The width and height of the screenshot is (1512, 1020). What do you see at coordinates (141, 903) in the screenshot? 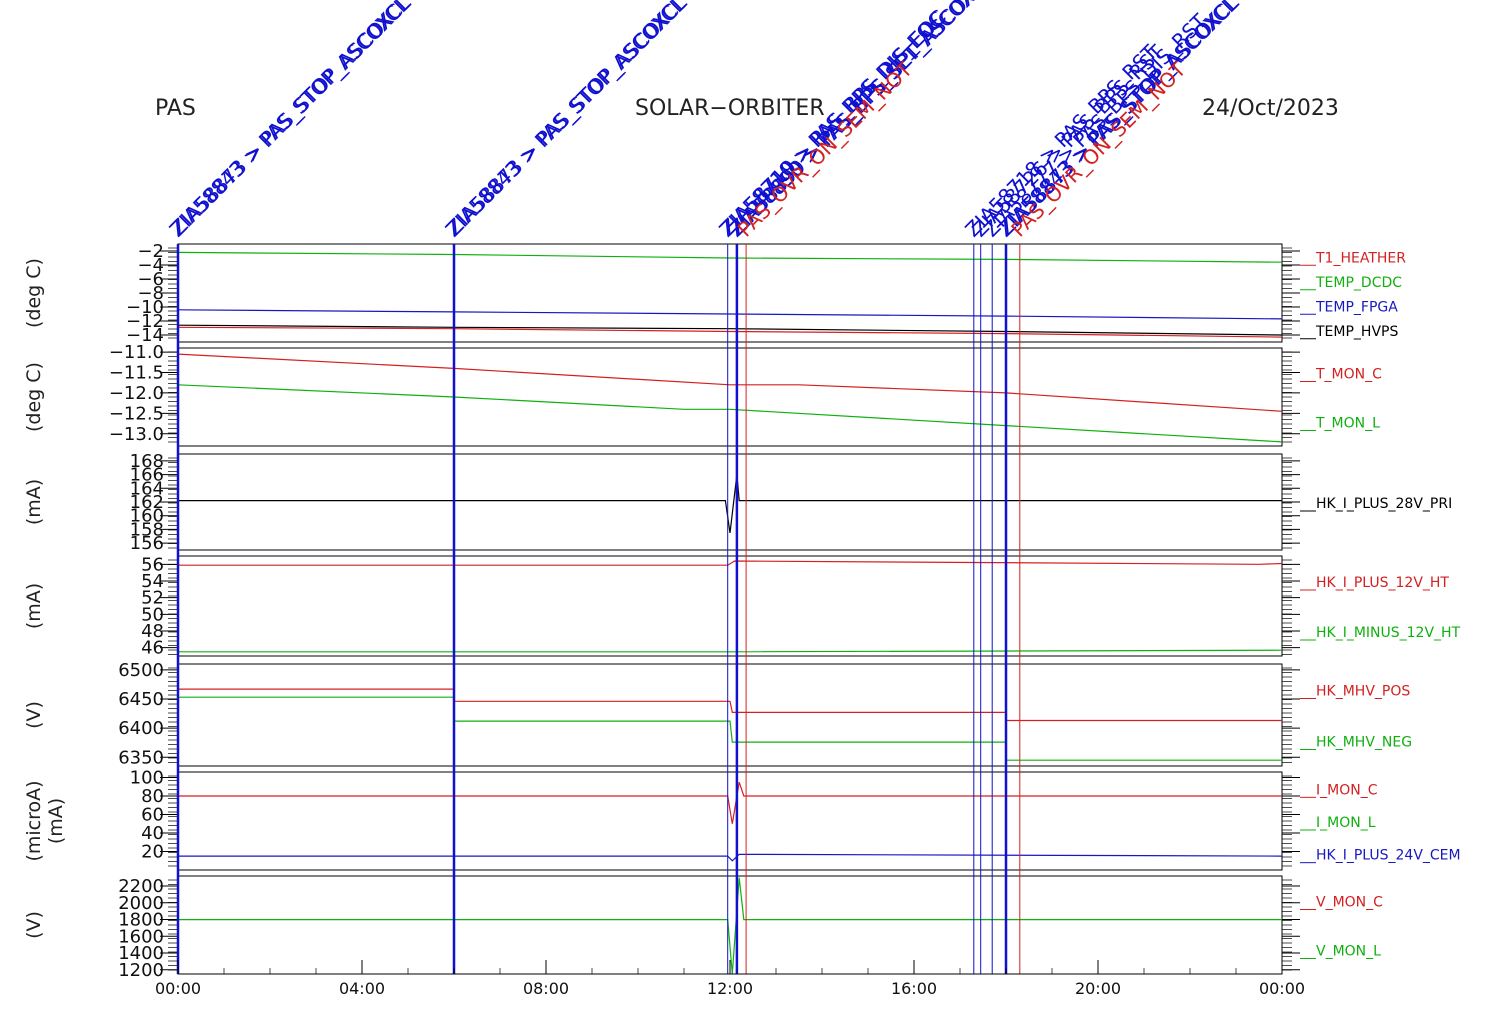
I see `y-tick-label: 2000` at bounding box center [141, 903].